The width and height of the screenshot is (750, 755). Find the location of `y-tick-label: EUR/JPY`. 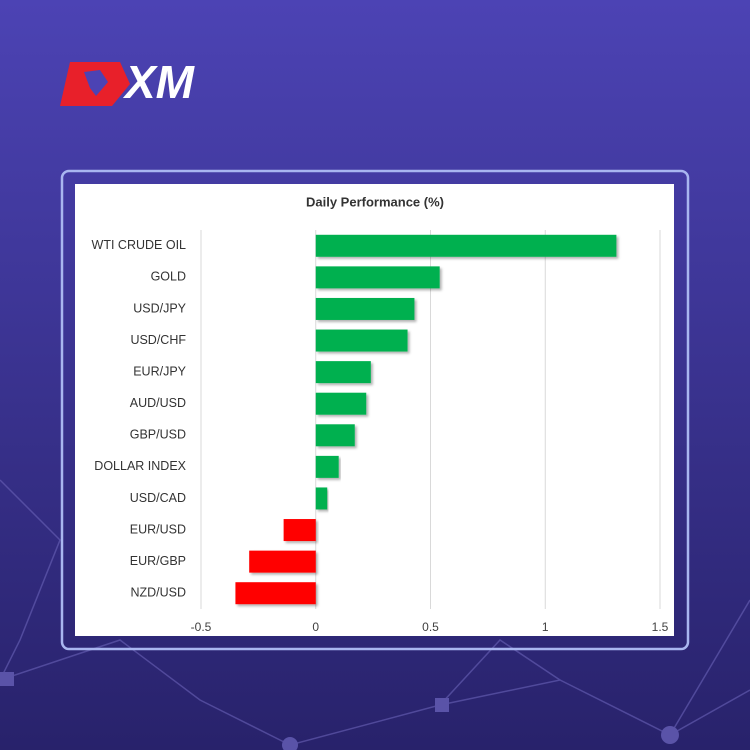

y-tick-label: EUR/JPY is located at coordinates (159, 371).